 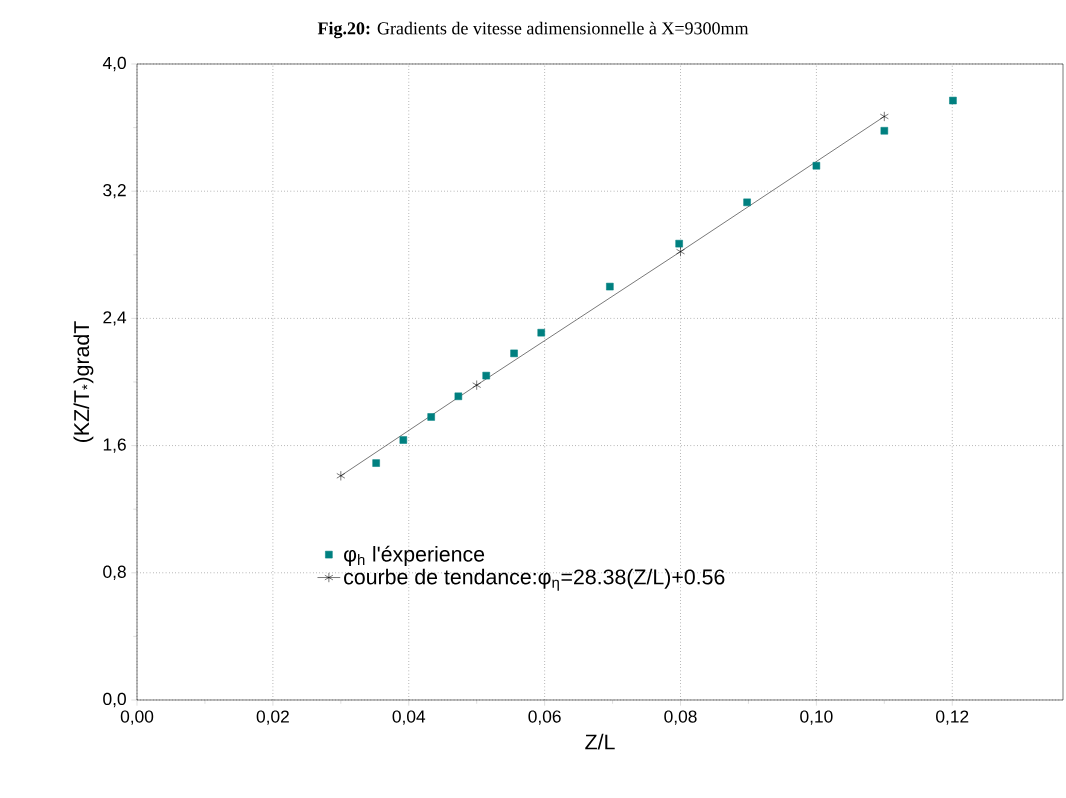 What do you see at coordinates (114, 191) in the screenshot?
I see `y-tick-label: 3,2` at bounding box center [114, 191].